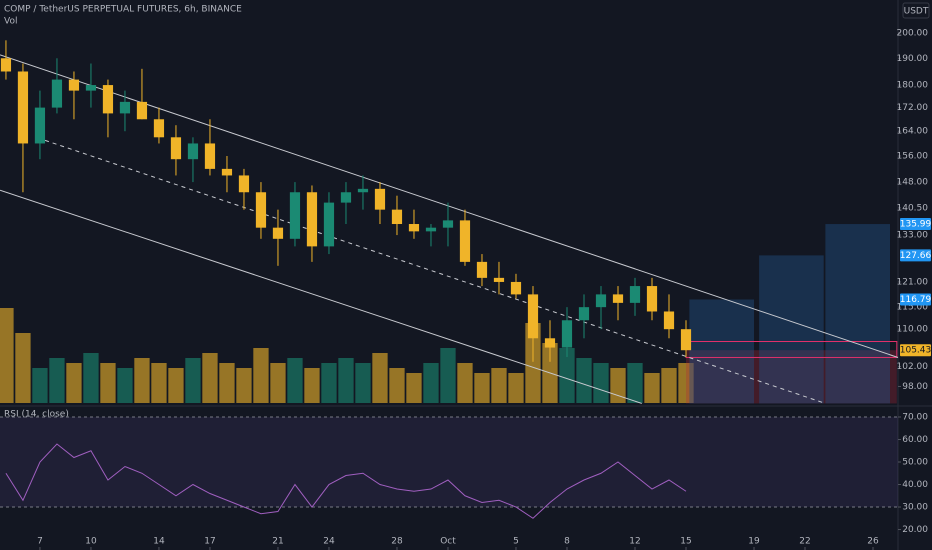  I want to click on rsi-title: RSI (14, close), so click(36, 415).